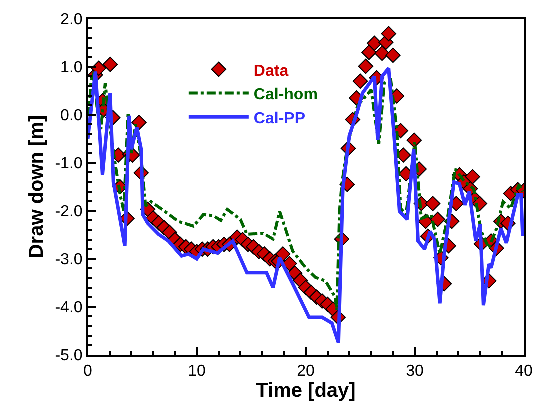 Image resolution: width=545 pixels, height=415 pixels. Describe the element at coordinates (197, 371) in the screenshot. I see `x-tick-label: 10` at that location.